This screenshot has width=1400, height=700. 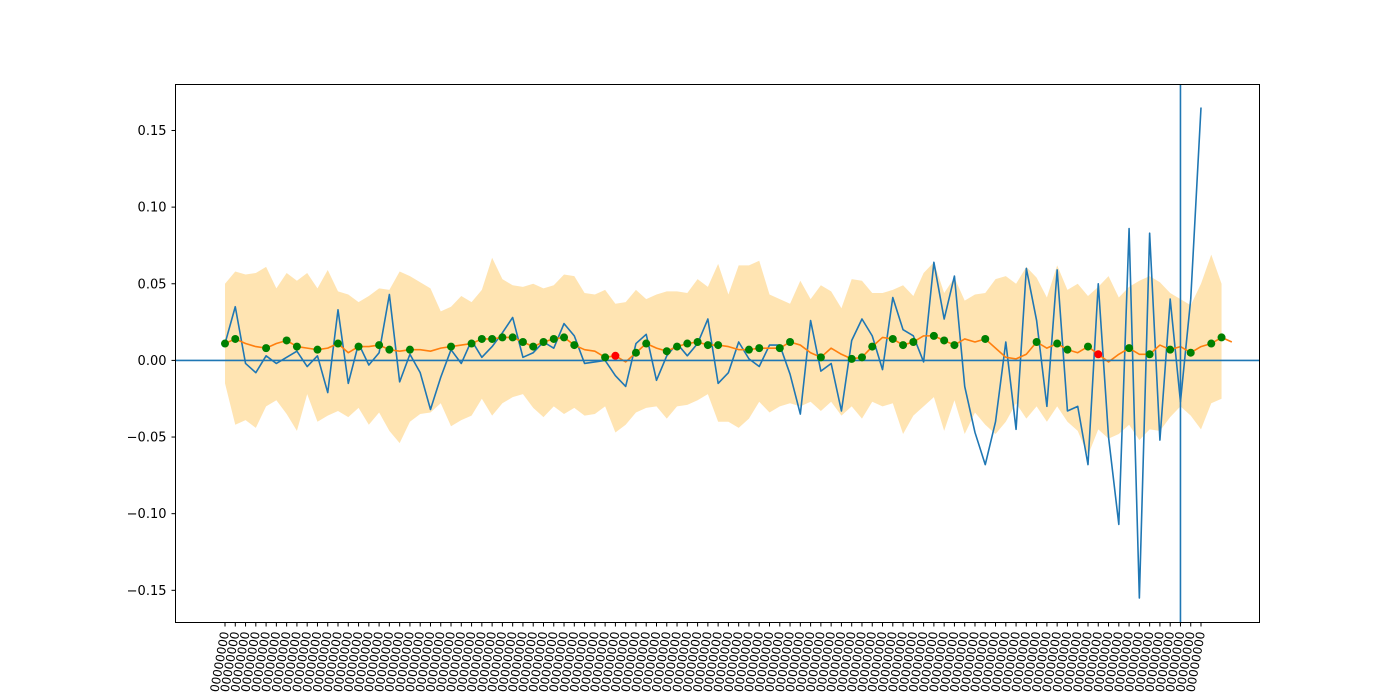 I want to click on y-tick-label: −0.10, so click(x=147, y=514).